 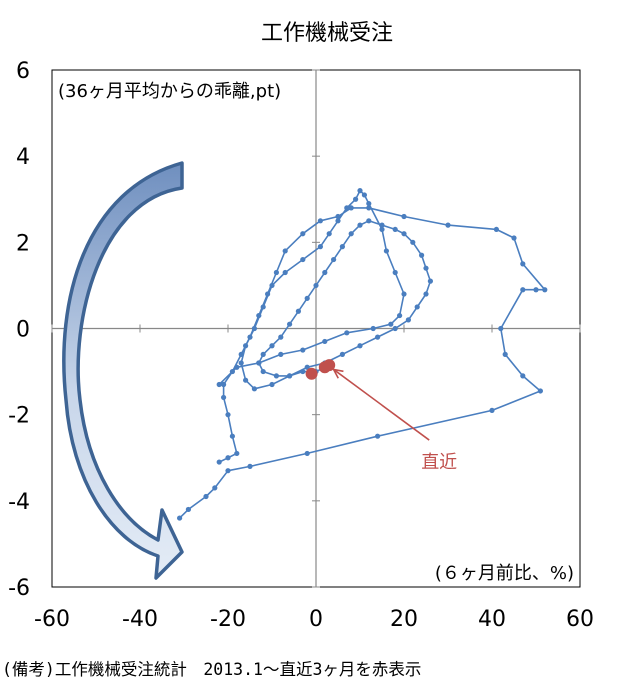 I want to click on y-tick-label: 0, so click(x=23, y=330).